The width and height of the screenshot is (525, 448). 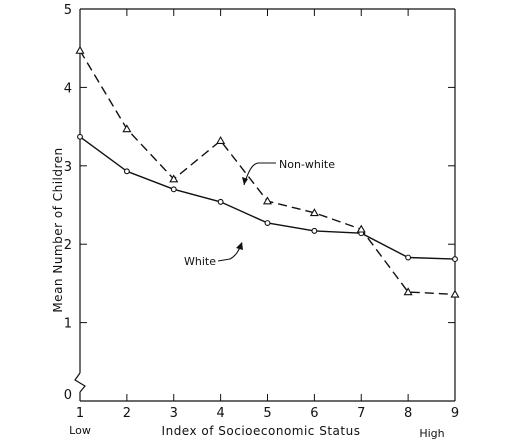 I want to click on x-tick-label: 5, so click(x=267, y=413).